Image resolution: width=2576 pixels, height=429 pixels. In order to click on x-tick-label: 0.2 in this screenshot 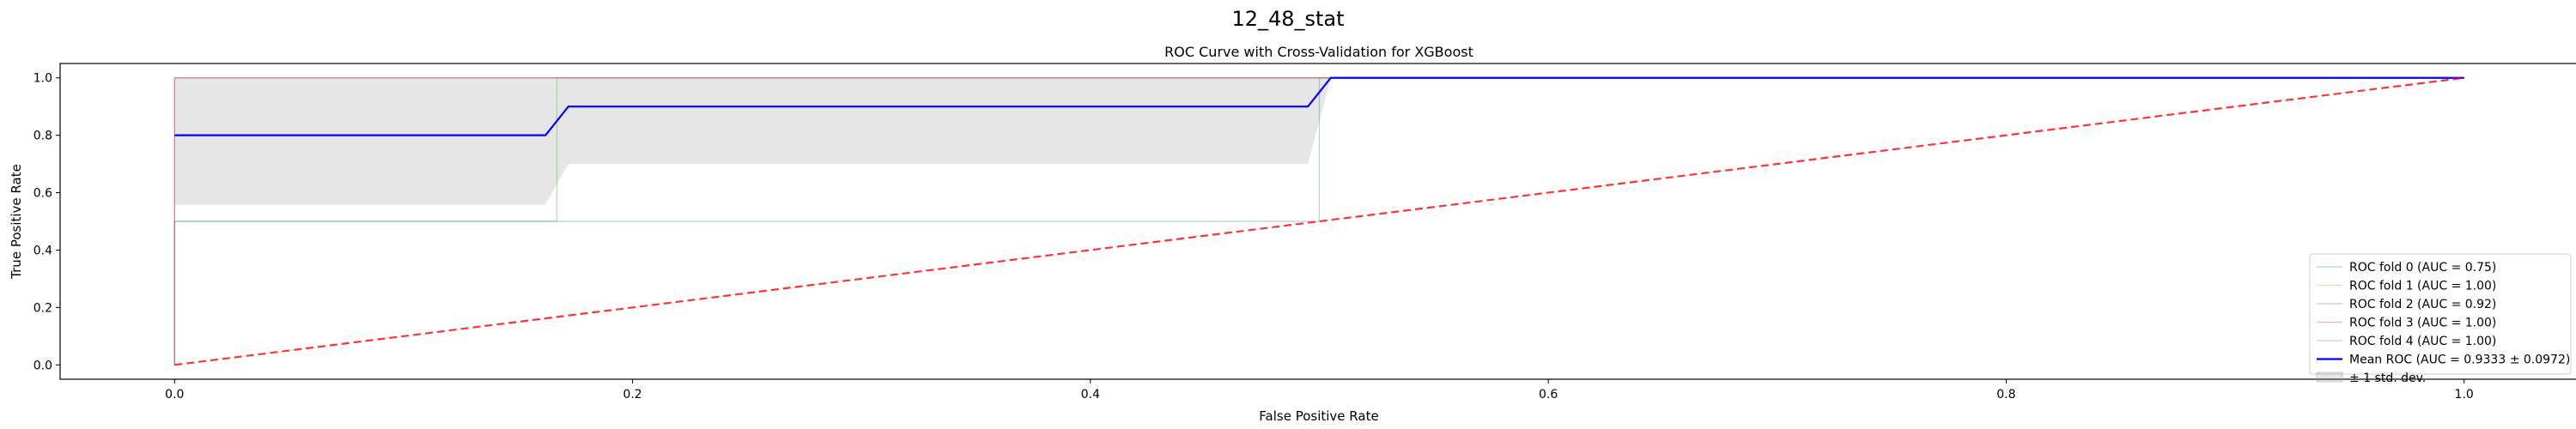, I will do `click(632, 395)`.